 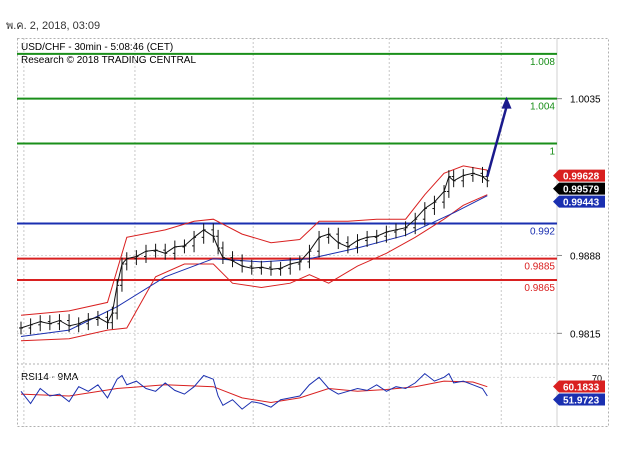 What do you see at coordinates (506, 102) in the screenshot?
I see `projection-arrow-head` at bounding box center [506, 102].